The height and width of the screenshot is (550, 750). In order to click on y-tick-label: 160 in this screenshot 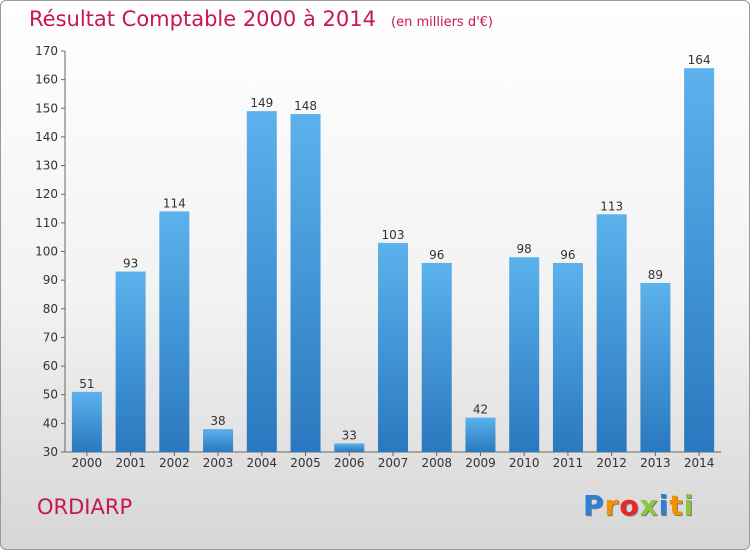, I will do `click(46, 80)`.